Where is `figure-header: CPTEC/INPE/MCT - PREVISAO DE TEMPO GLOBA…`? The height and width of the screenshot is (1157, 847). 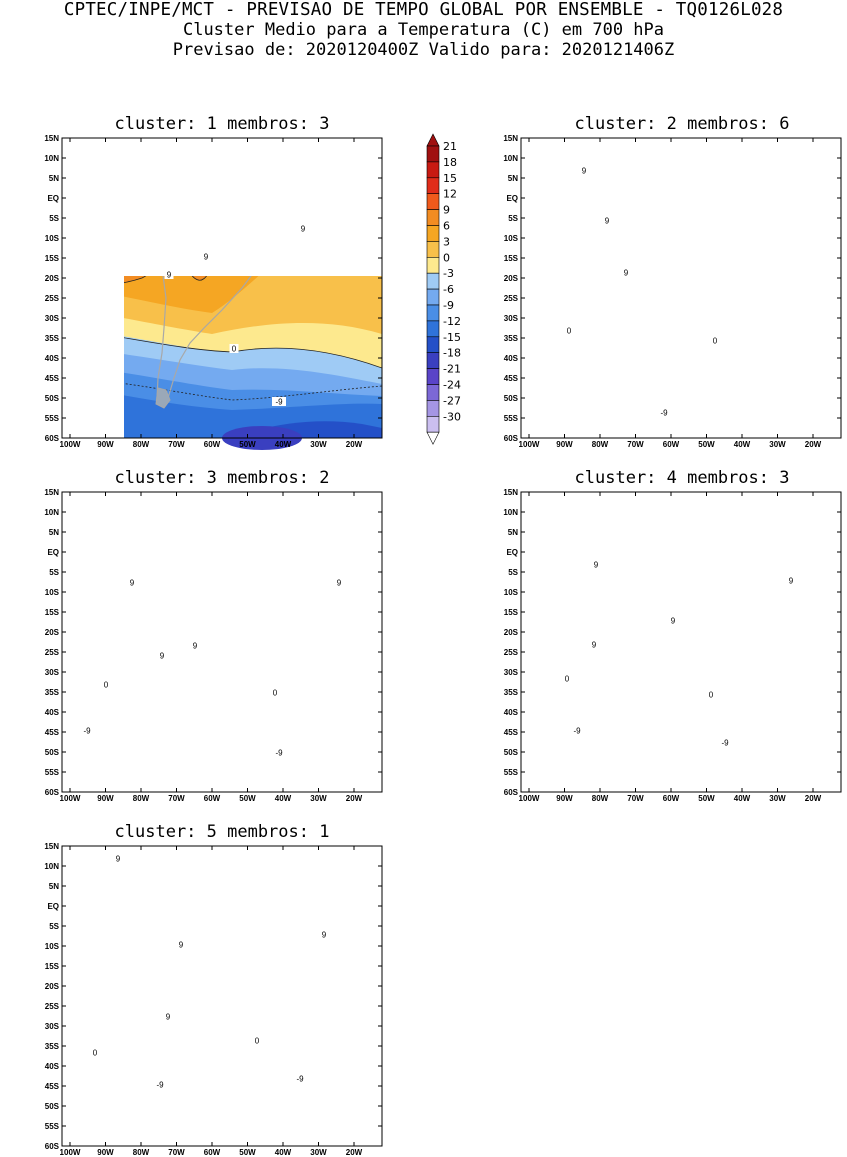
figure-header: CPTEC/INPE/MCT - PREVISAO DE TEMPO GLOBA… is located at coordinates (423, 30).